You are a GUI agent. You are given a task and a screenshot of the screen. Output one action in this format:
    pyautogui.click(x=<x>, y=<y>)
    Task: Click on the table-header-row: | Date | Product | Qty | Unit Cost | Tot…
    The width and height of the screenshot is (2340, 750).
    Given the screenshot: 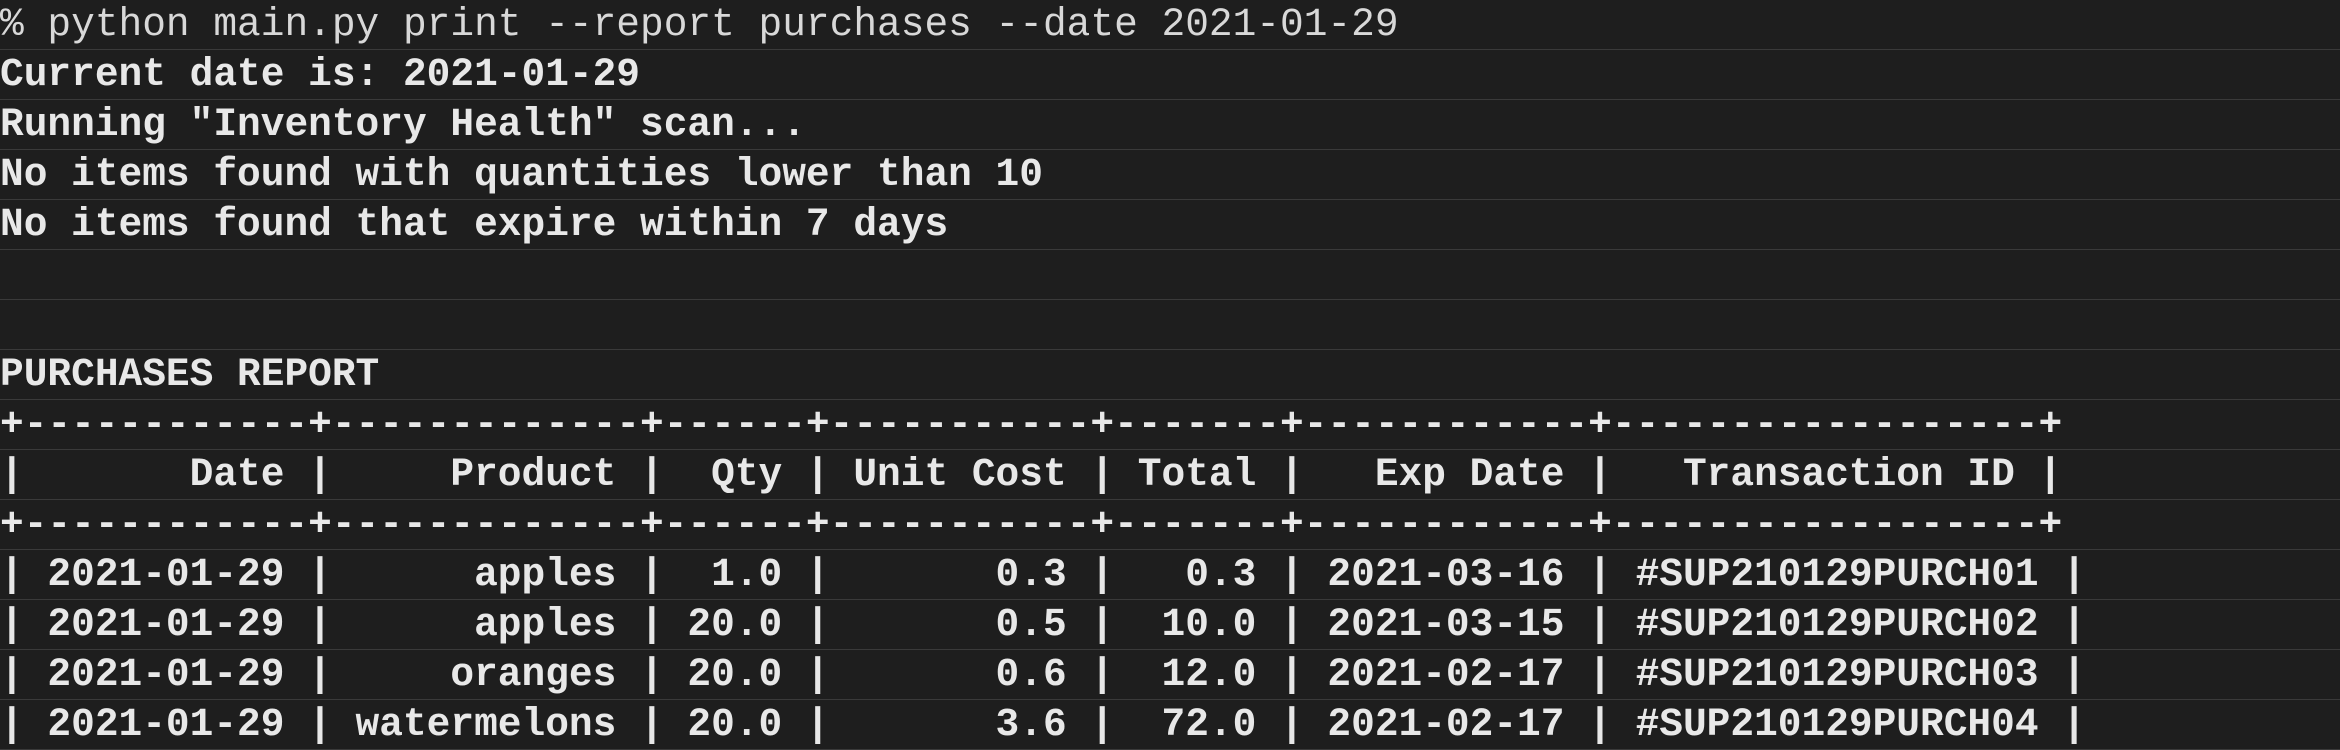 What is the action you would take?
    pyautogui.click(x=1170, y=475)
    